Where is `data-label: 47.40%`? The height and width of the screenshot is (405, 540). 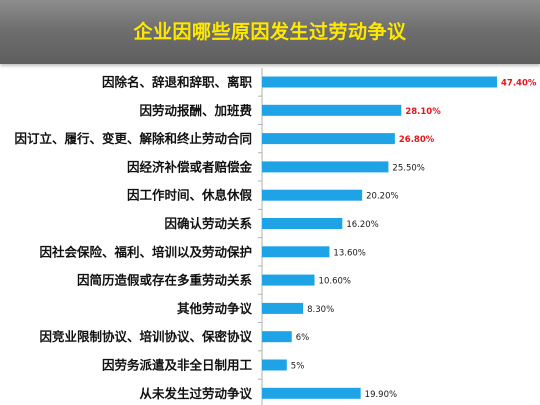
data-label: 47.40% is located at coordinates (519, 84).